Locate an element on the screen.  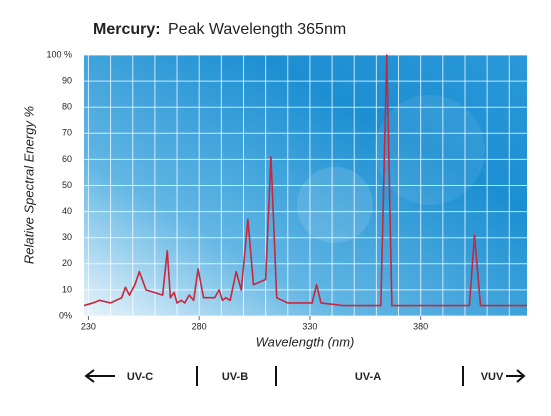
y-tick-label: 90 is located at coordinates (67, 80).